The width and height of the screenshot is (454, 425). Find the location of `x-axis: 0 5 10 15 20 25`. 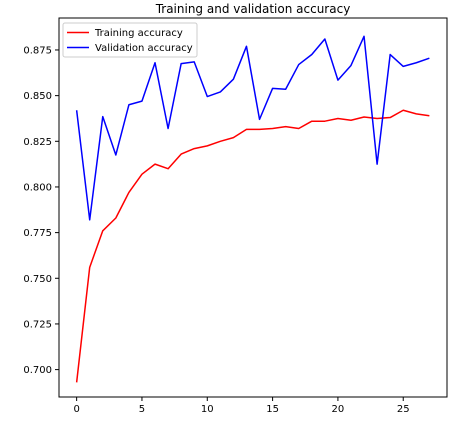

x-axis: 0 5 10 15 20 25 is located at coordinates (241, 406).